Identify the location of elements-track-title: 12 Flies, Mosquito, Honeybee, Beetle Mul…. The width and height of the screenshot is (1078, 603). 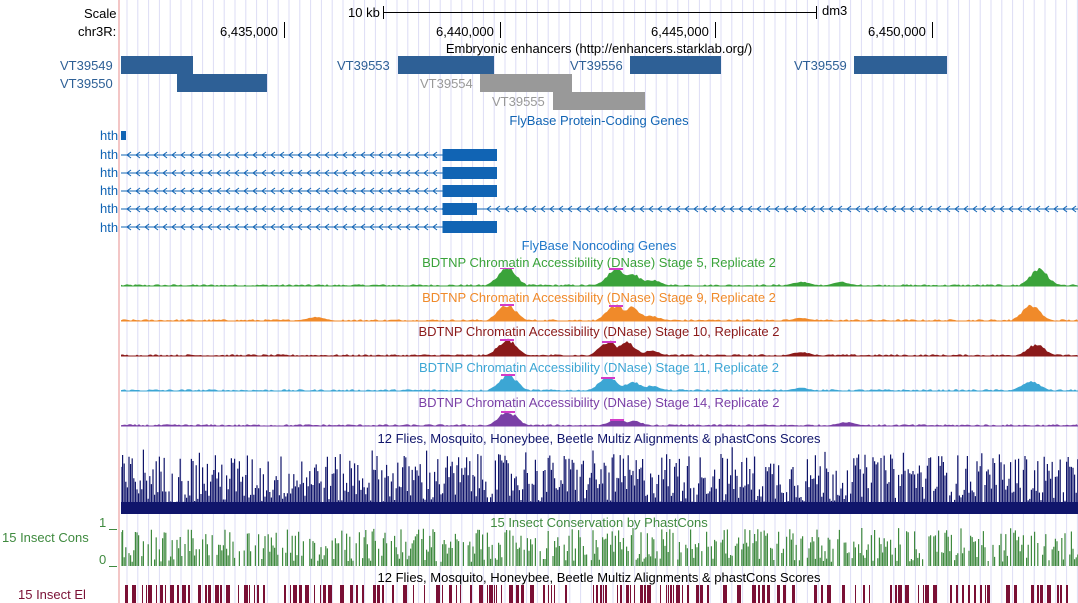
(599, 577).